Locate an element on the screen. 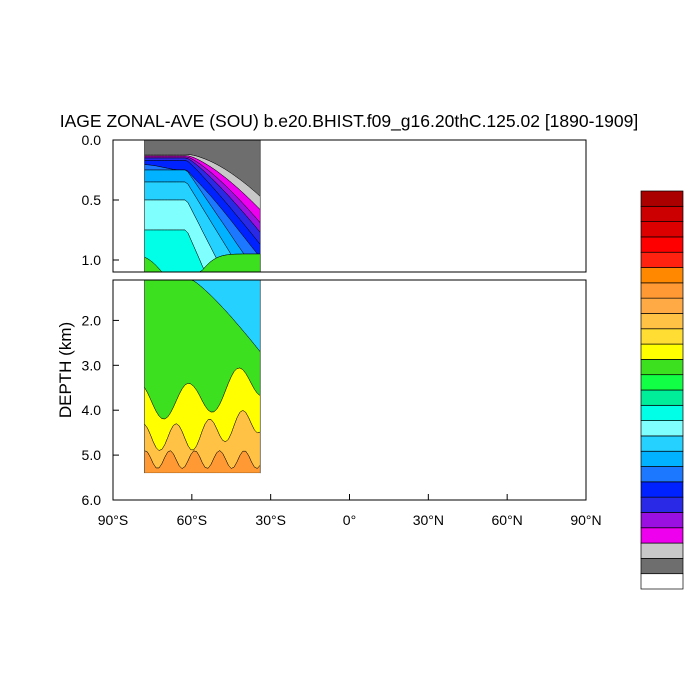  y-tick-label: 2.0 is located at coordinates (92, 320).